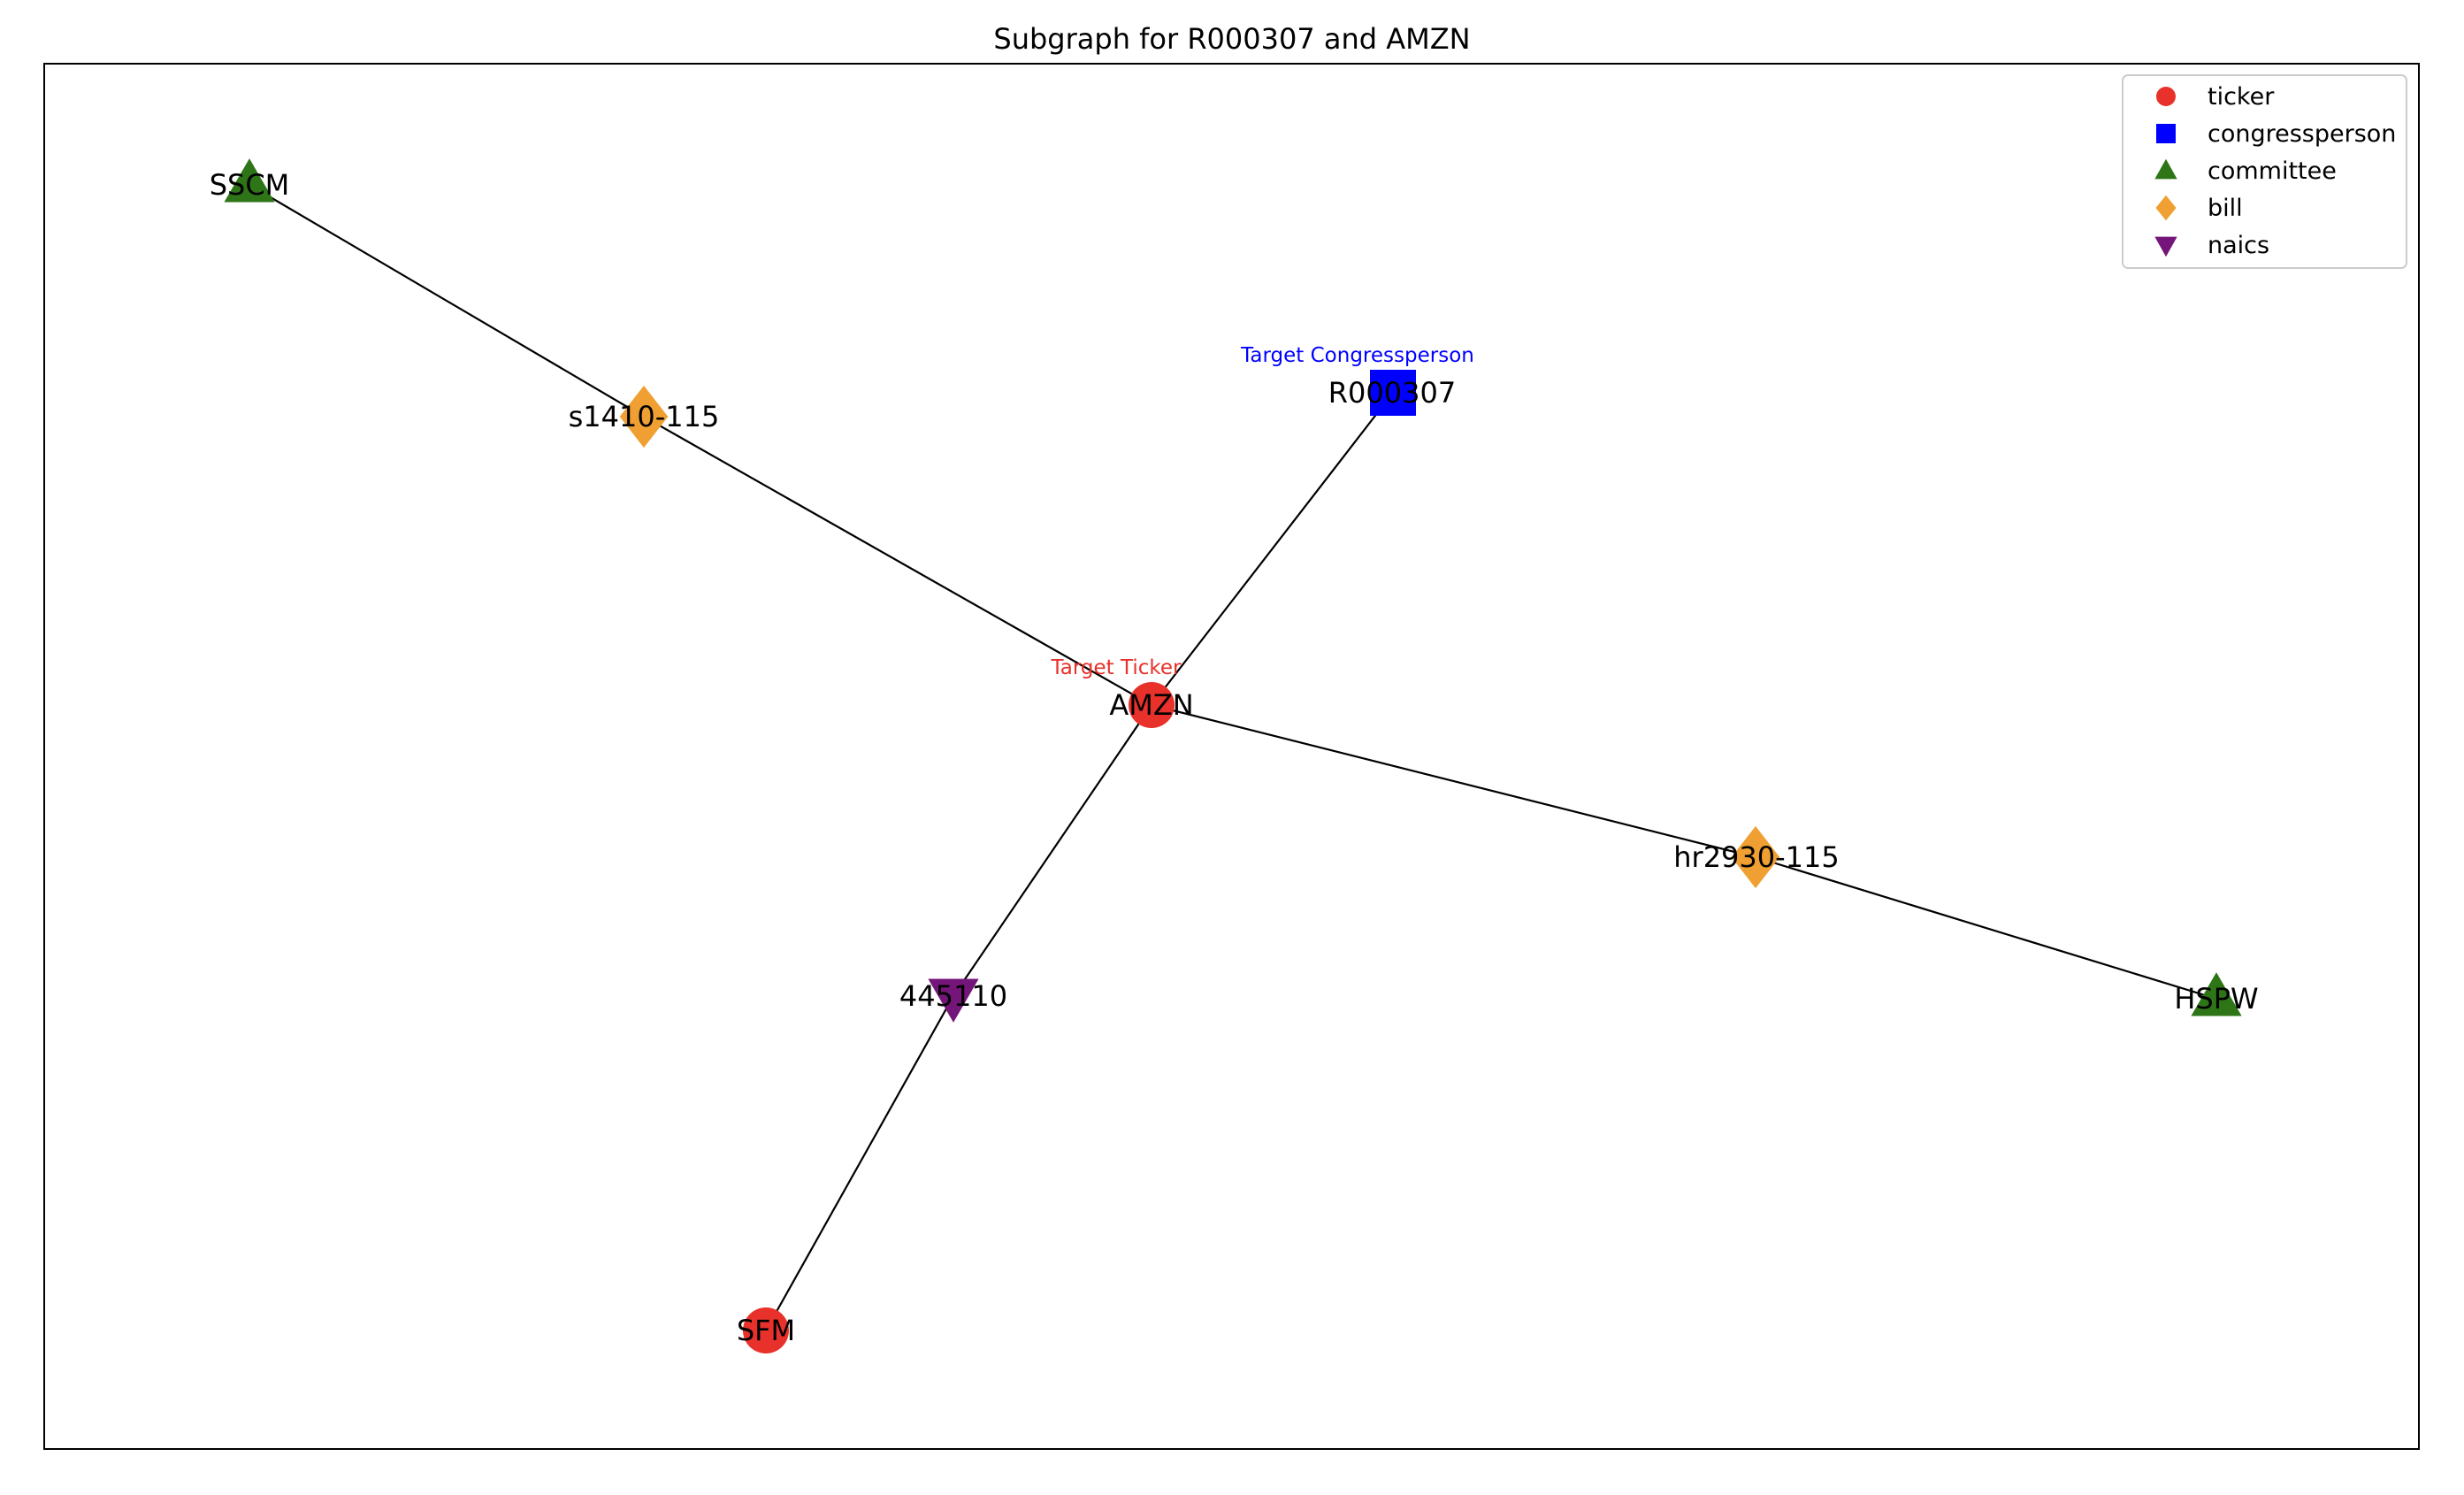 This screenshot has height=1495, width=2464. I want to click on node-label-SSCM: SSCM, so click(250, 185).